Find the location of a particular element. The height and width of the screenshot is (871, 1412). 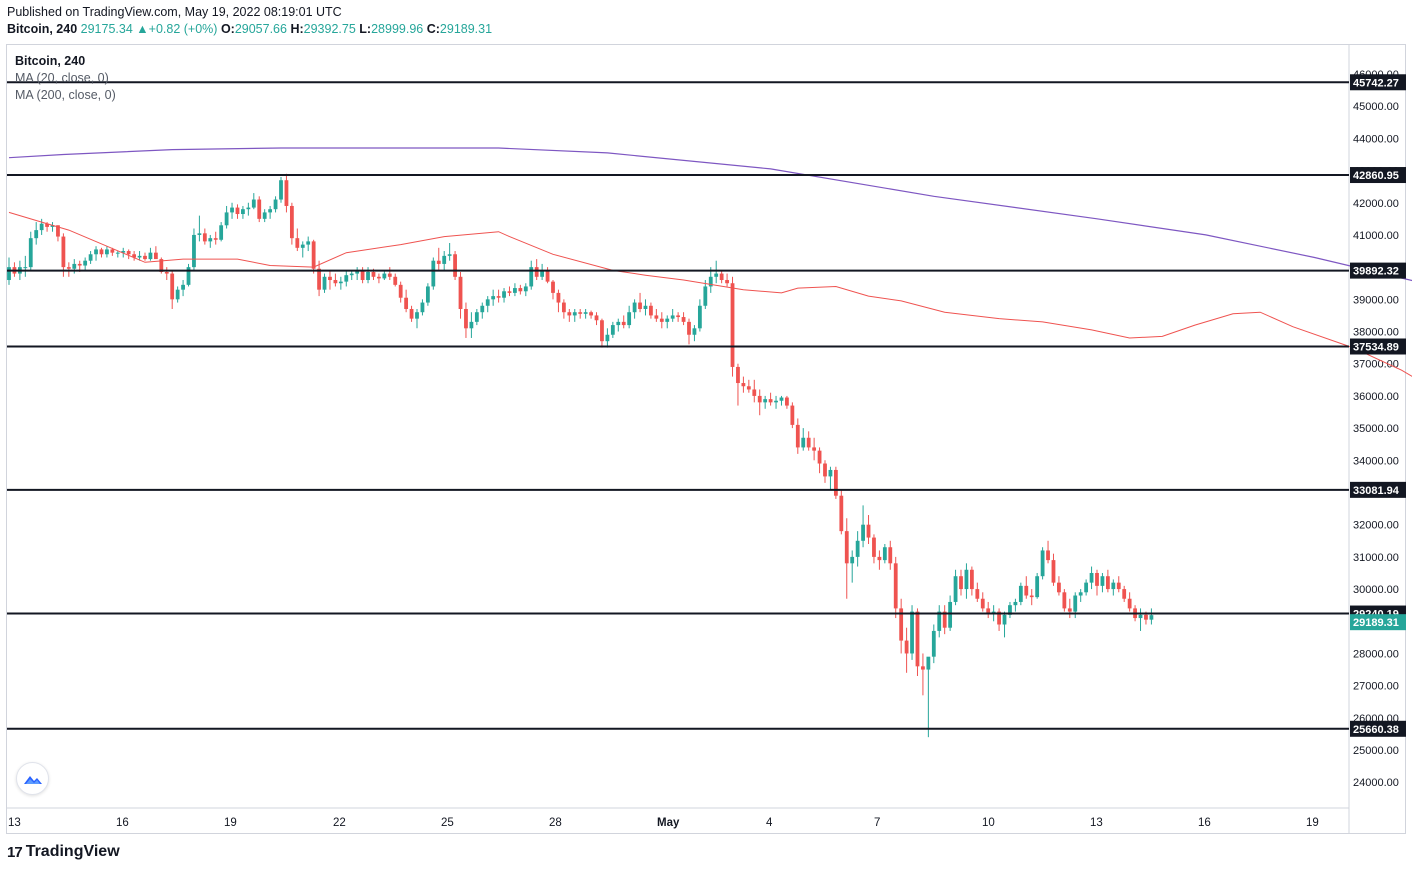

y-tick-label: 38000.00 is located at coordinates (1376, 333).